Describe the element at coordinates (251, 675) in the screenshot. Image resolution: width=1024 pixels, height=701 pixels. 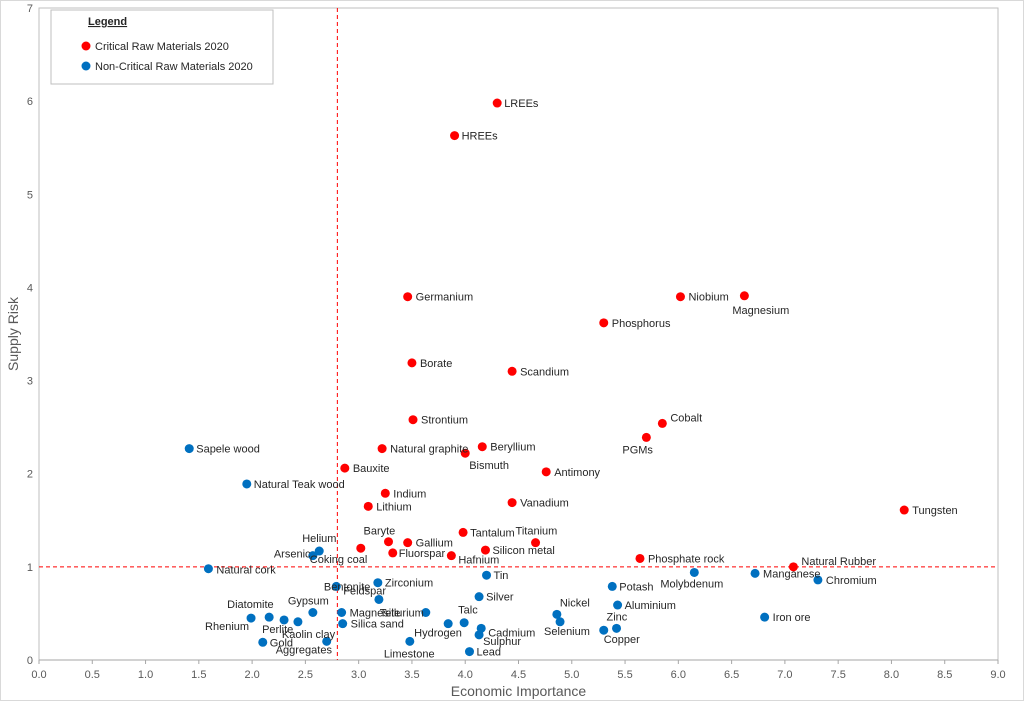
I see `x-tick-label: 2.0` at that location.